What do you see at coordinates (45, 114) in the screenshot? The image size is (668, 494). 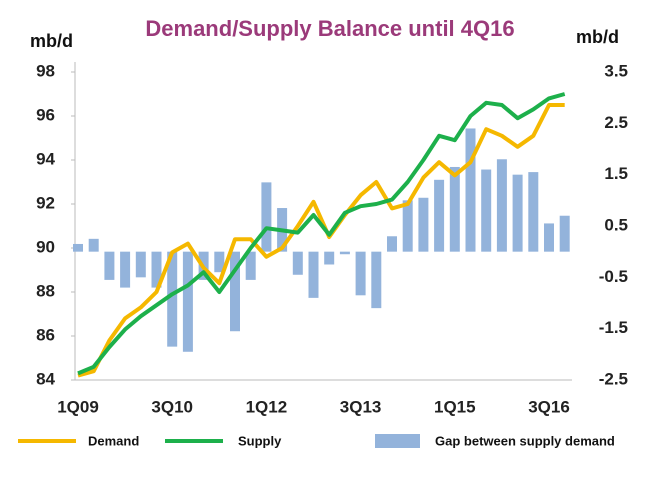 I see `y-tick-label: 96` at bounding box center [45, 114].